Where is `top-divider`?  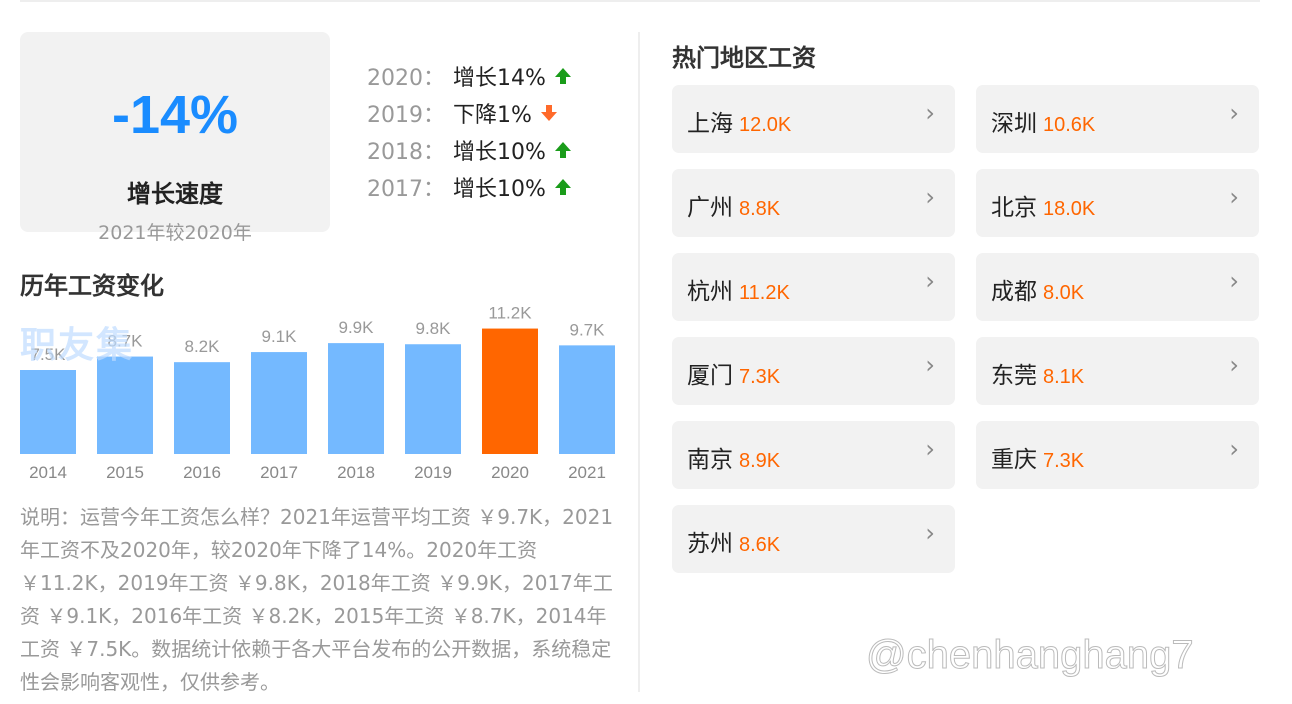
top-divider is located at coordinates (640, 1).